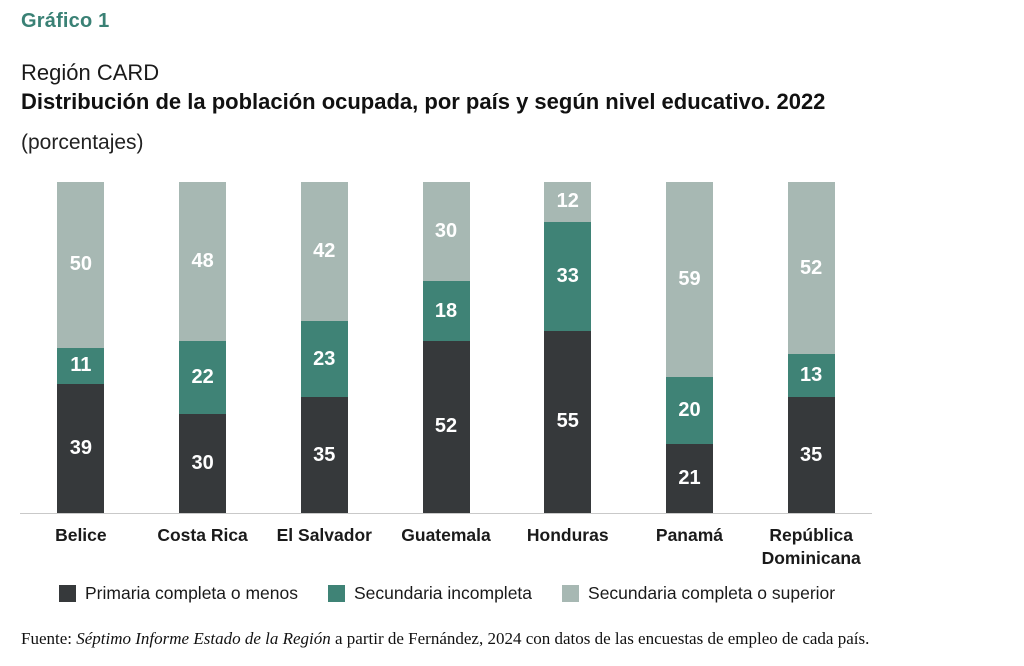 This screenshot has width=1024, height=666. I want to click on bar-value-label: 50, so click(80, 264).